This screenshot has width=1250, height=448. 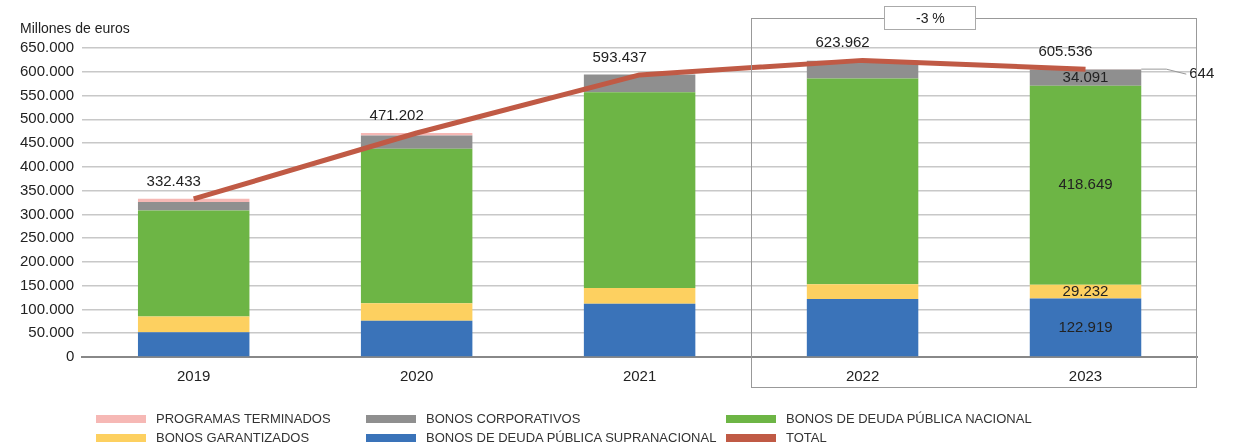 I want to click on y-tick-label: 50.000, so click(x=51, y=332).